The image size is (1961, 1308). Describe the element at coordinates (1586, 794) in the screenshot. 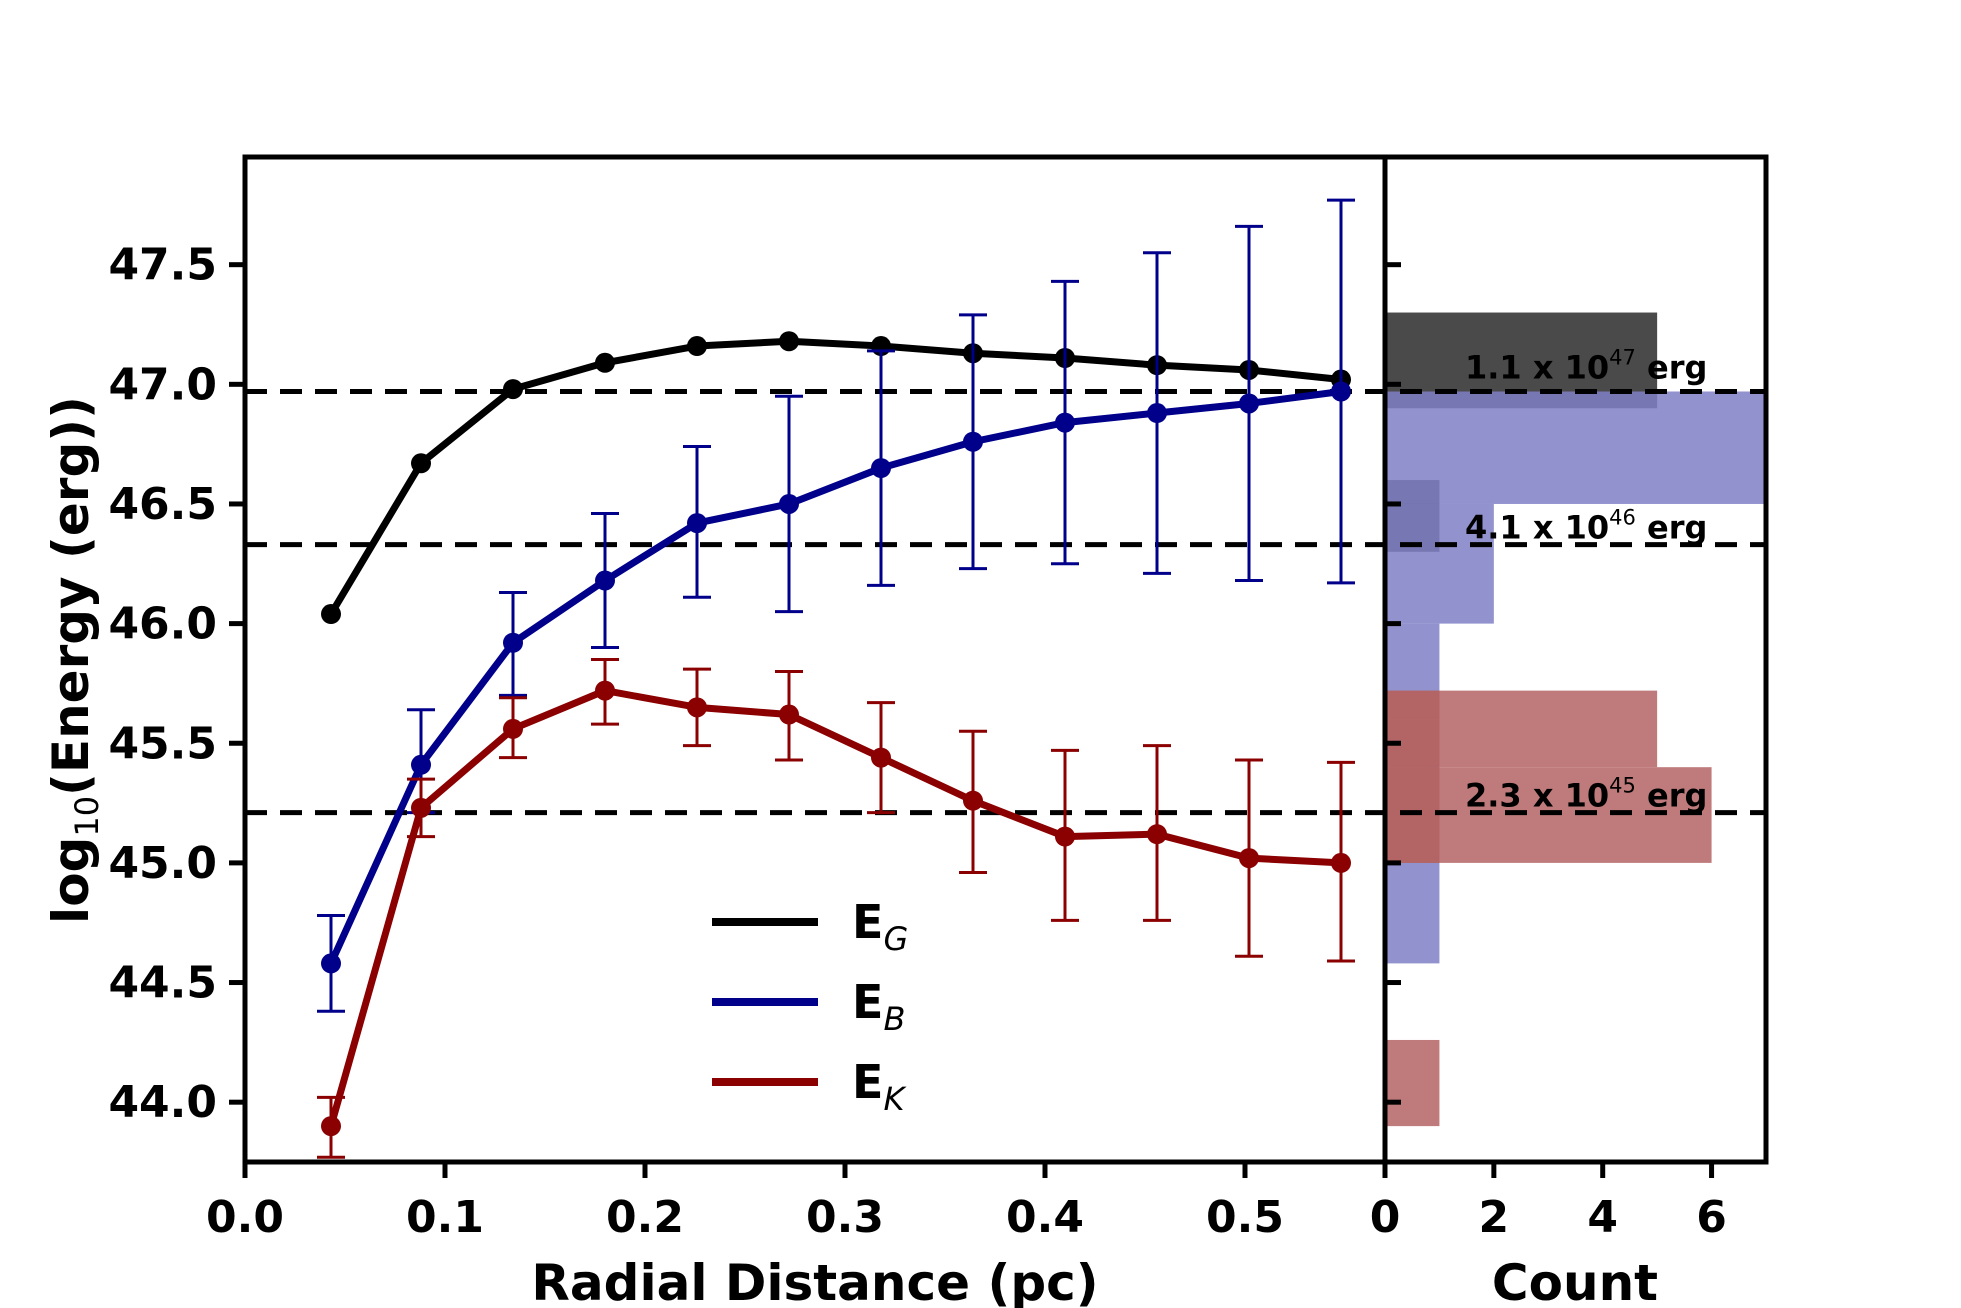

I see `hist-annotation-2: 2.3 x 1045 erg` at that location.